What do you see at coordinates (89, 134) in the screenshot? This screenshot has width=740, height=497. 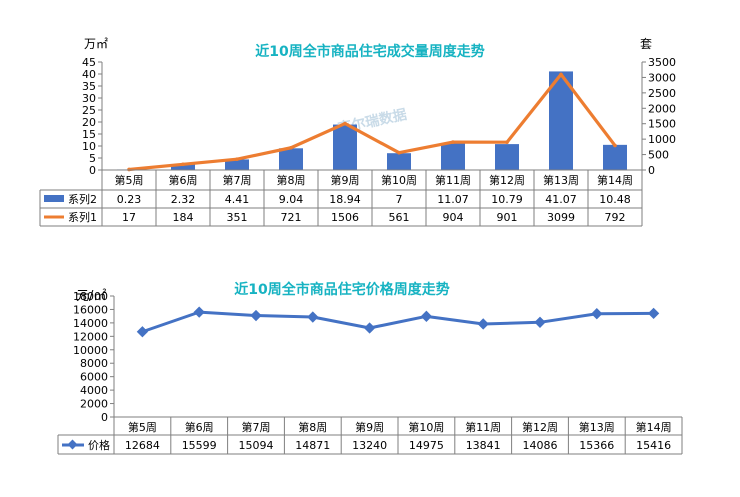 I see `left-tick-label: 15` at bounding box center [89, 134].